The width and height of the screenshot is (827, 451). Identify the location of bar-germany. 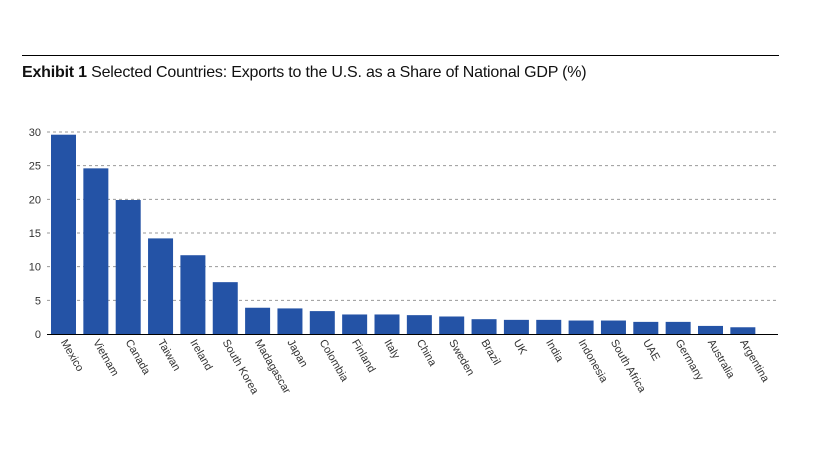
(678, 327).